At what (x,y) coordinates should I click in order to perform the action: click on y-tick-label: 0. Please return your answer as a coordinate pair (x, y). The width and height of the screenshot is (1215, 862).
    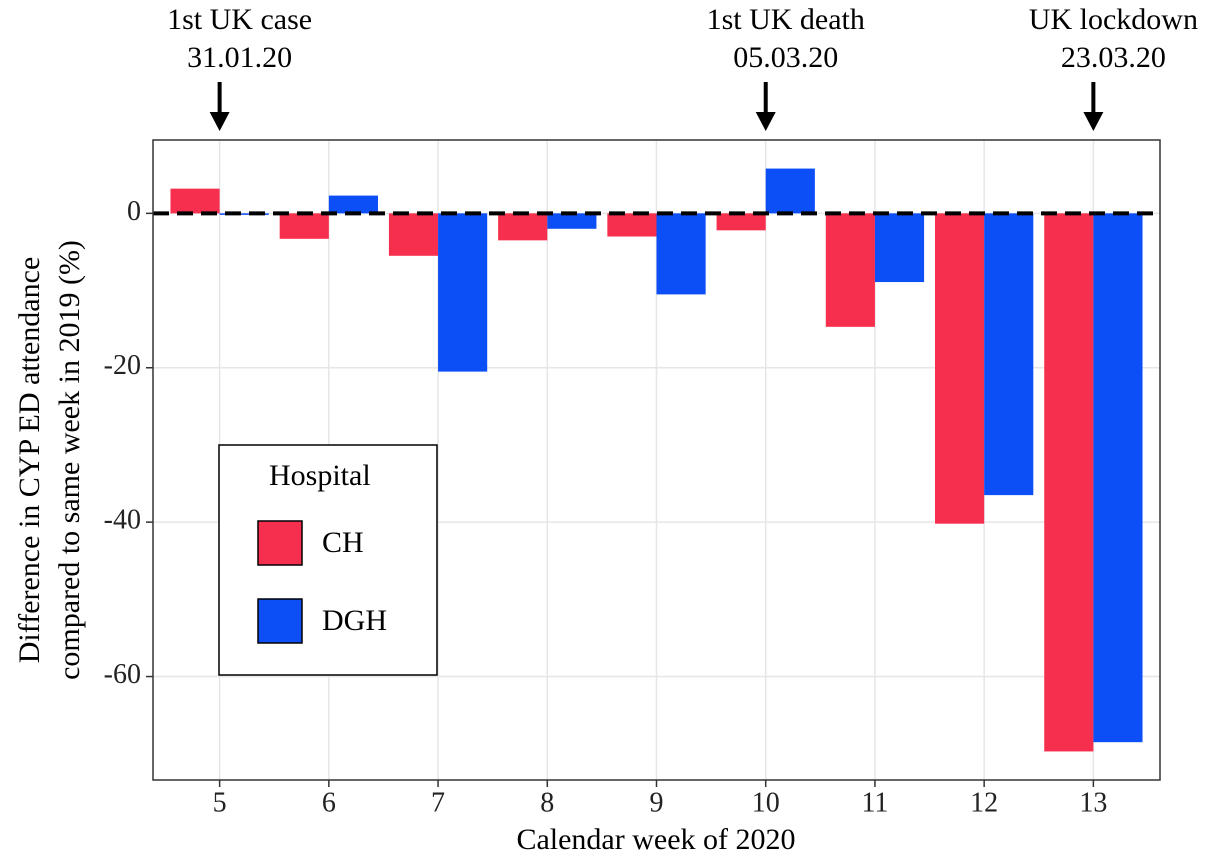
    Looking at the image, I should click on (134, 211).